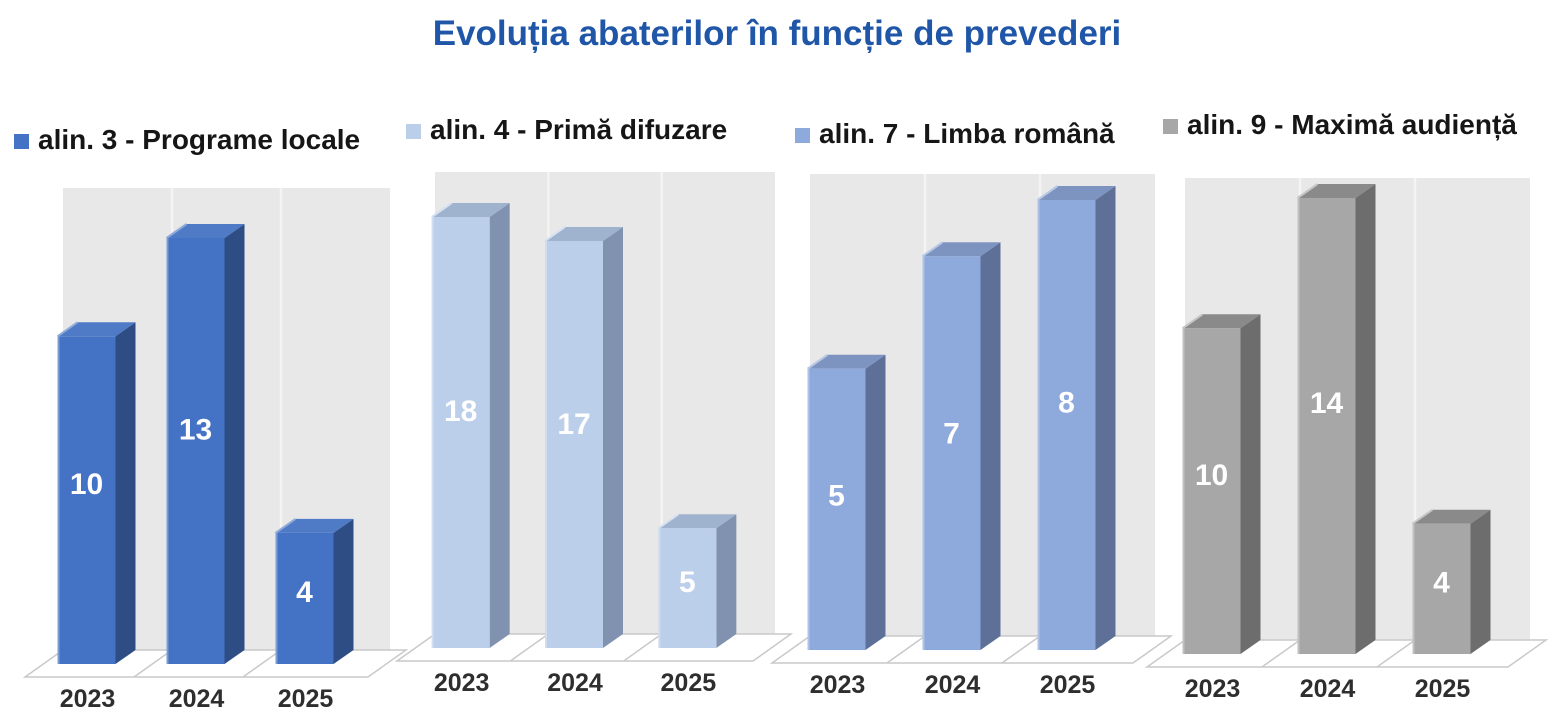 This screenshot has width=1554, height=716. I want to click on bar-value-label: 8, so click(1066, 403).